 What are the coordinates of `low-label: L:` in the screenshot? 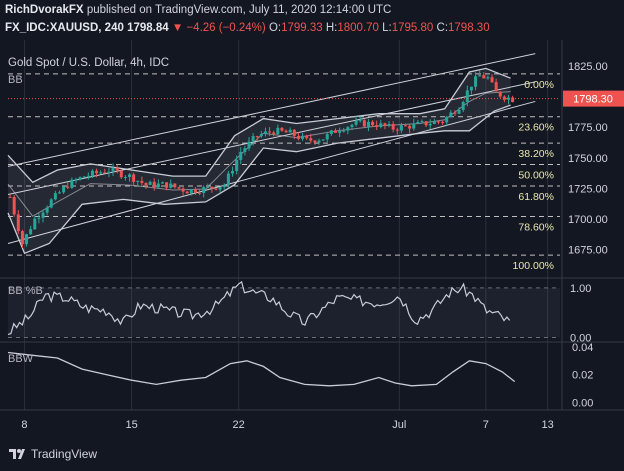 It's located at (387, 28).